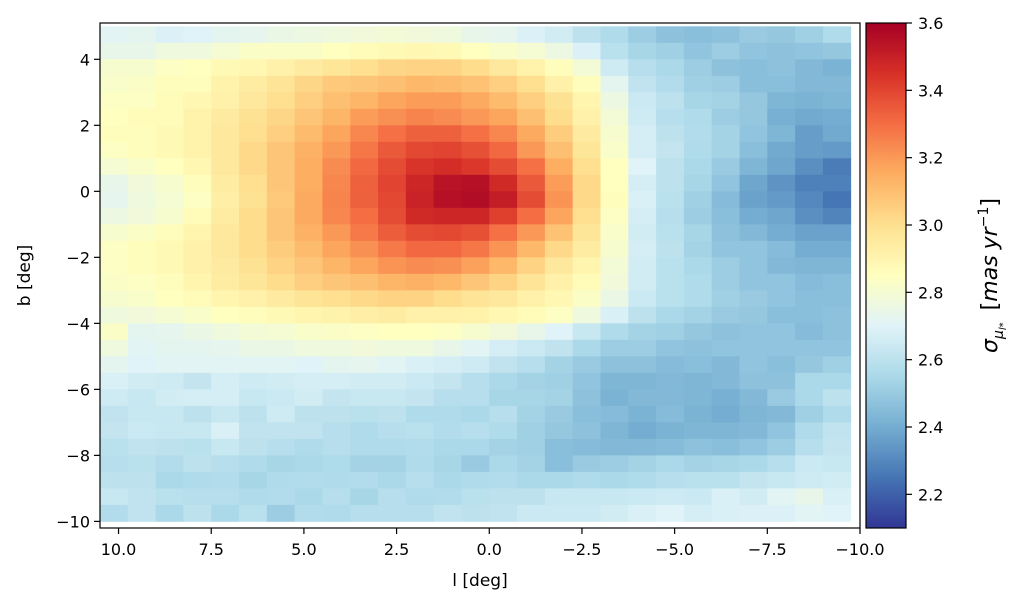 The width and height of the screenshot is (1019, 611). Describe the element at coordinates (85, 125) in the screenshot. I see `y-tick-label: 2` at that location.